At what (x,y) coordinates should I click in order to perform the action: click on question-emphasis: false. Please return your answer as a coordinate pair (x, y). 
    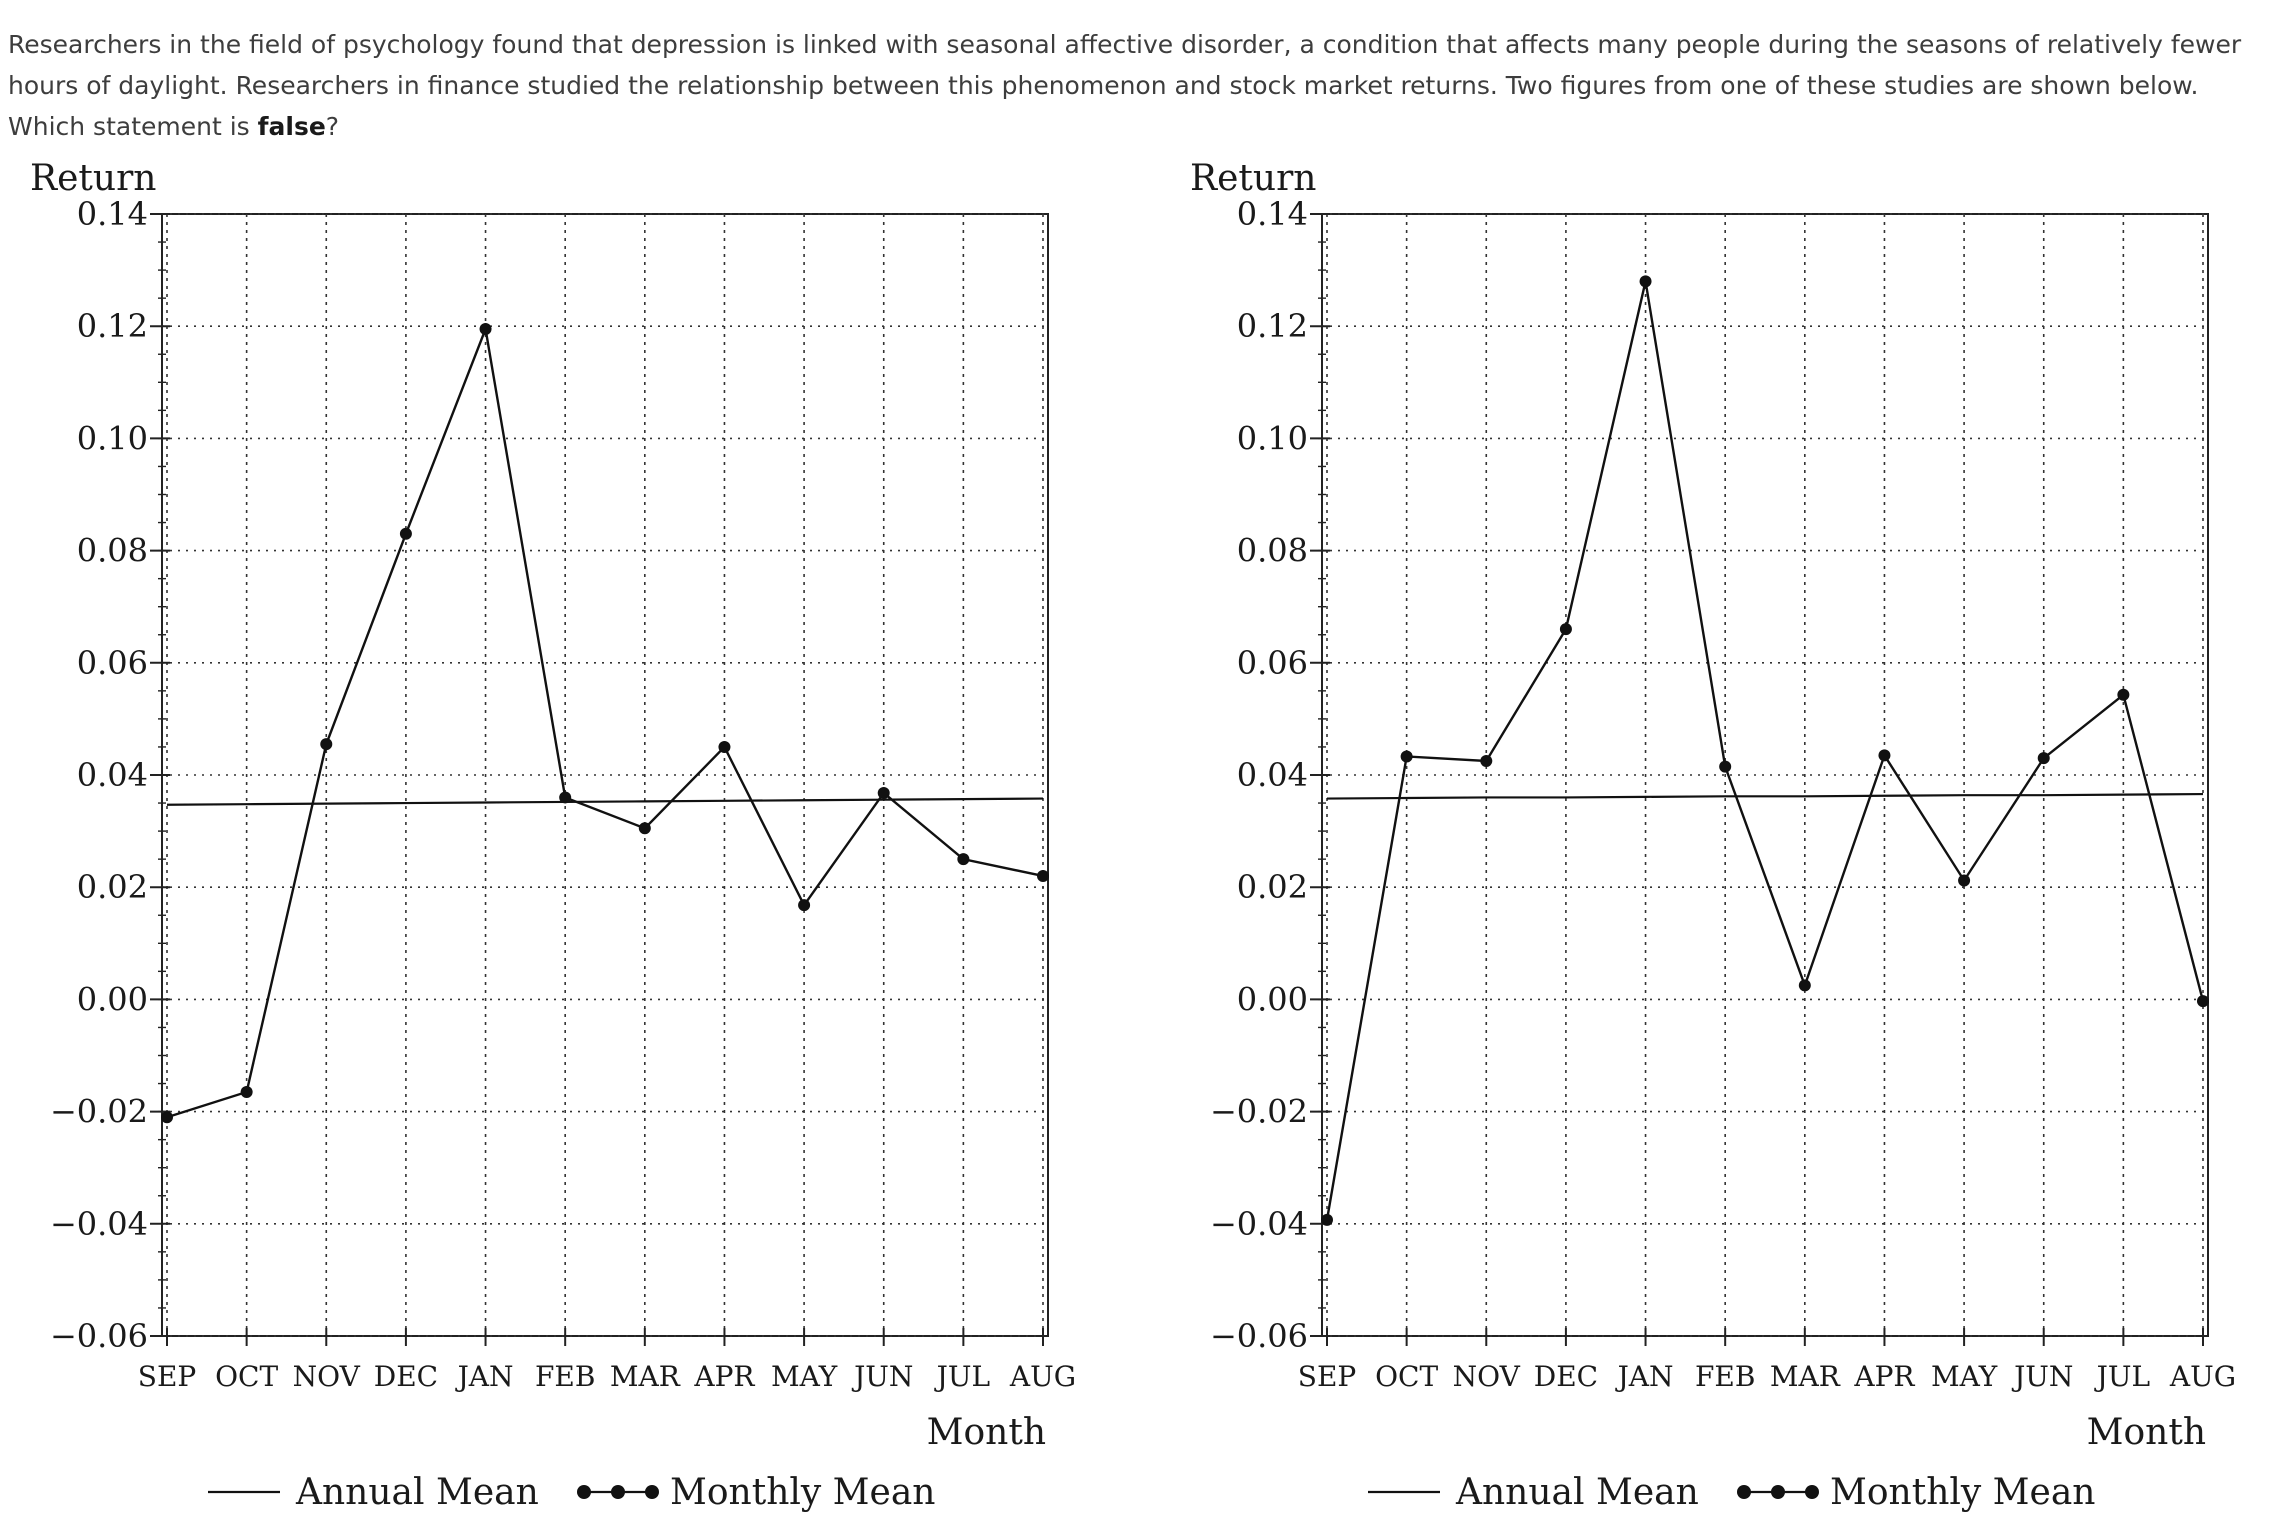
    Looking at the image, I should click on (291, 126).